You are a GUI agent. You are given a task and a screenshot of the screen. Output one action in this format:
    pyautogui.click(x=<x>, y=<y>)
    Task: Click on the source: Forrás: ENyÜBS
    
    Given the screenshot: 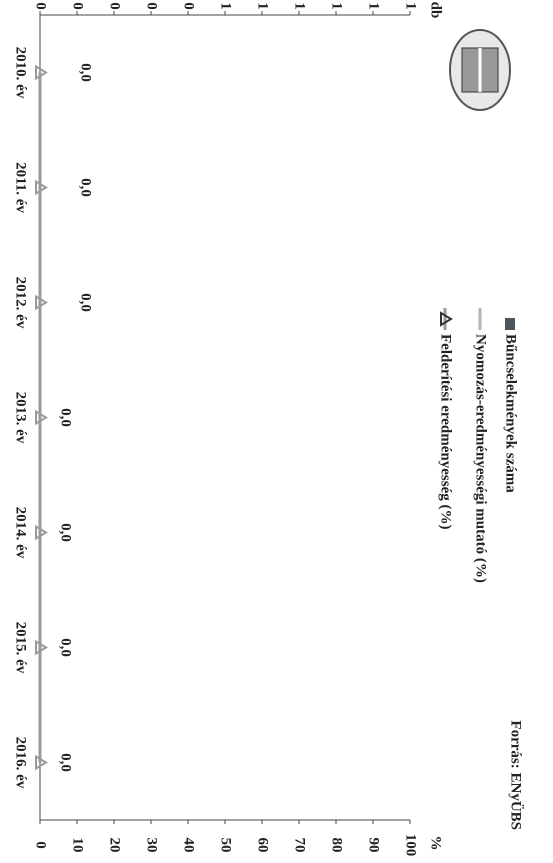 What is the action you would take?
    pyautogui.click(x=516, y=775)
    